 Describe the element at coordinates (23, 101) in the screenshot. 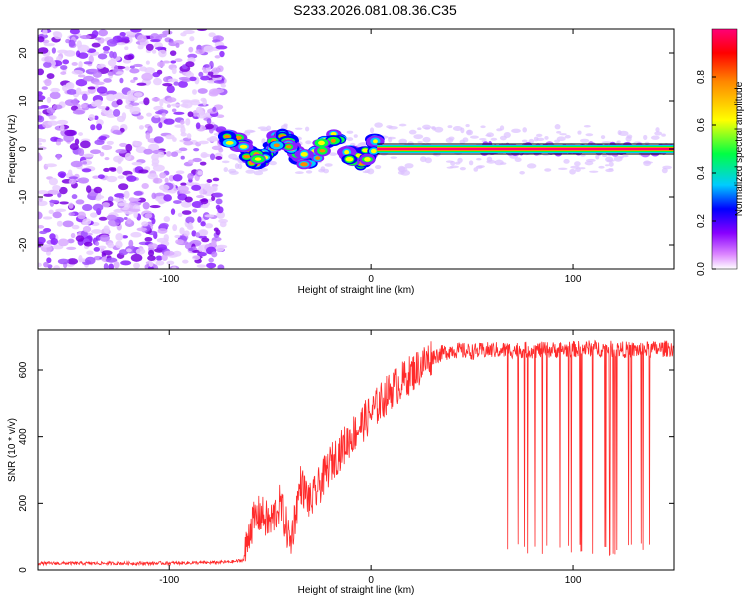

I see `spectrogram-y-tick-label: 10` at that location.